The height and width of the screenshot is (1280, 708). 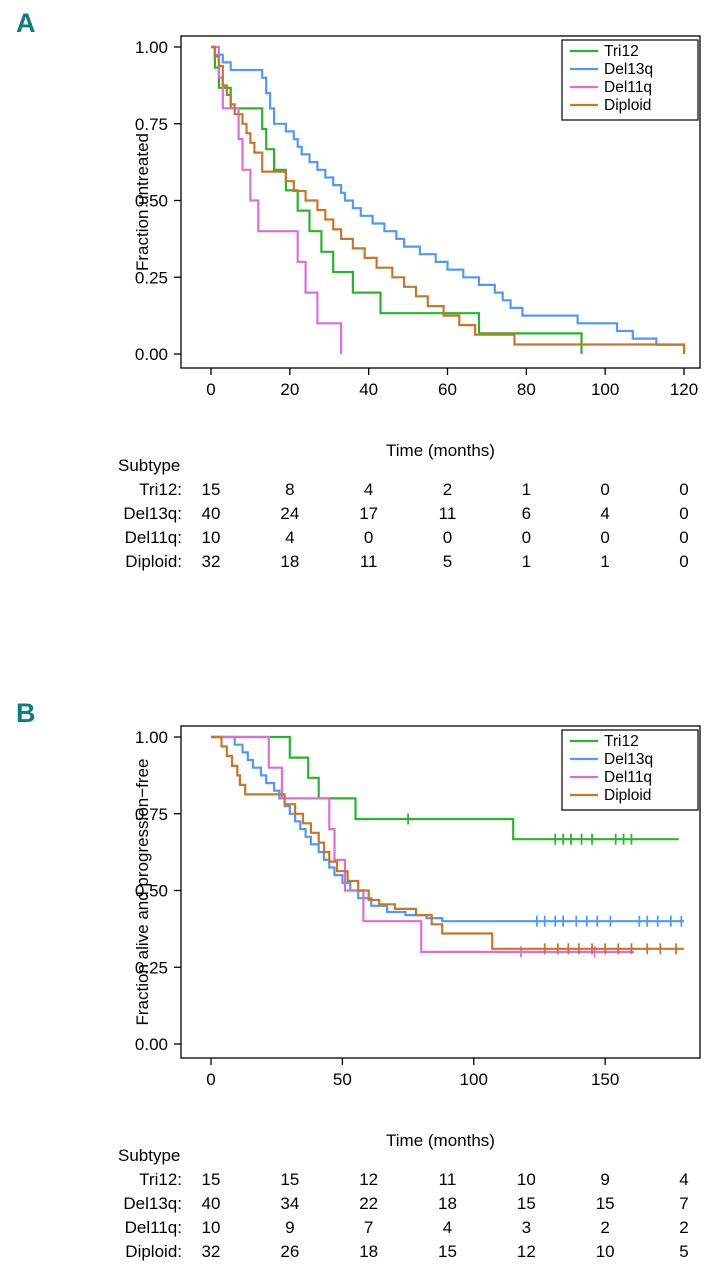 I want to click on svg-text: 22, so click(x=368, y=1203).